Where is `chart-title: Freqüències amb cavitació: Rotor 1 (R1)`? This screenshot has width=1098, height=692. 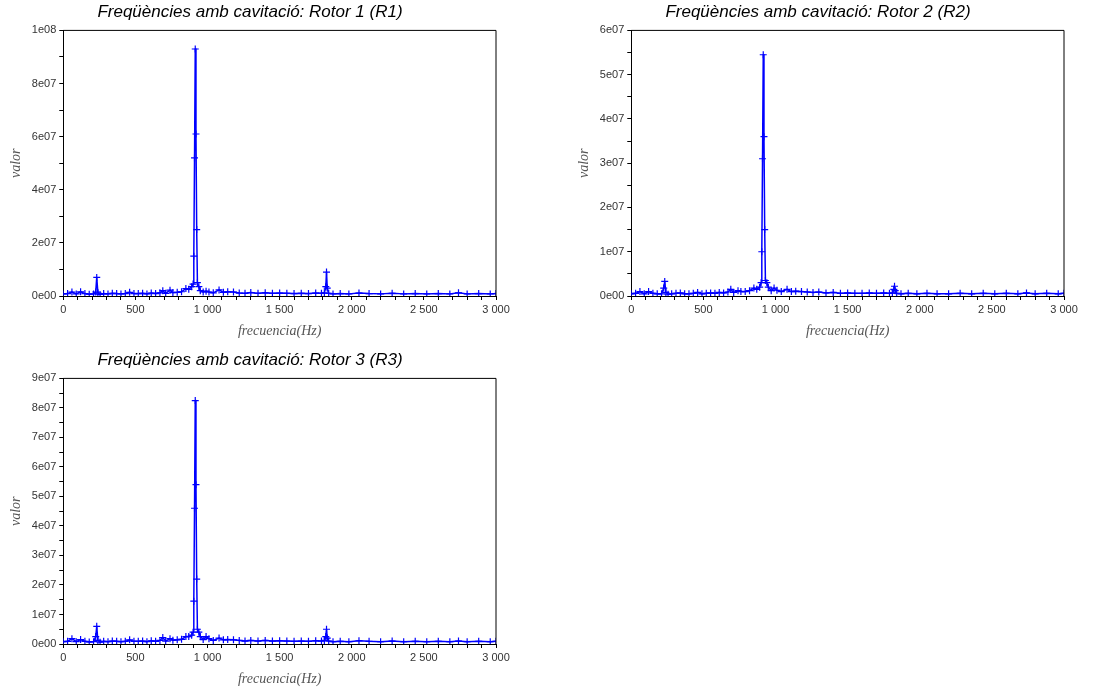 chart-title: Freqüències amb cavitació: Rotor 1 (R1) is located at coordinates (250, 11).